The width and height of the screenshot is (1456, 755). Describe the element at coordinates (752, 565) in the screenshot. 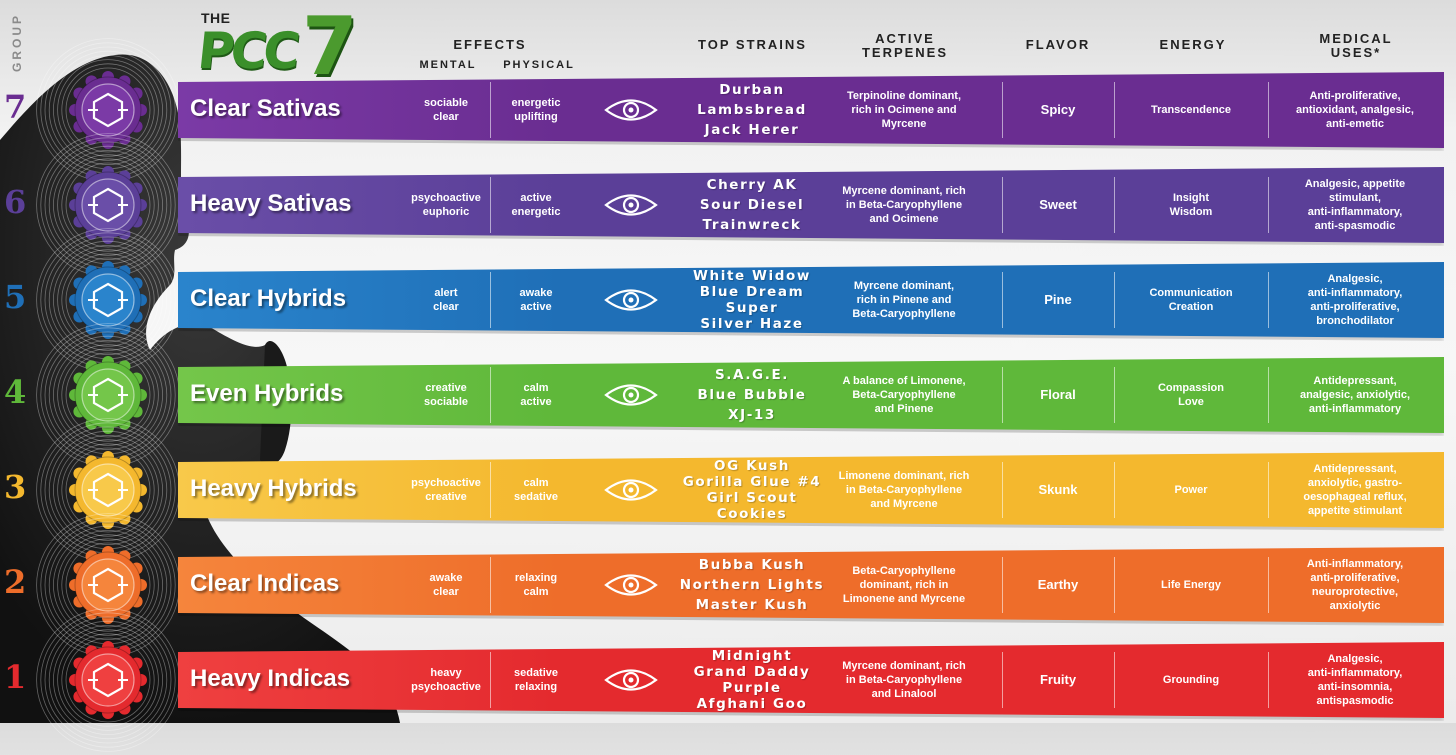

I see `strain-line: Bubba Kush` at that location.